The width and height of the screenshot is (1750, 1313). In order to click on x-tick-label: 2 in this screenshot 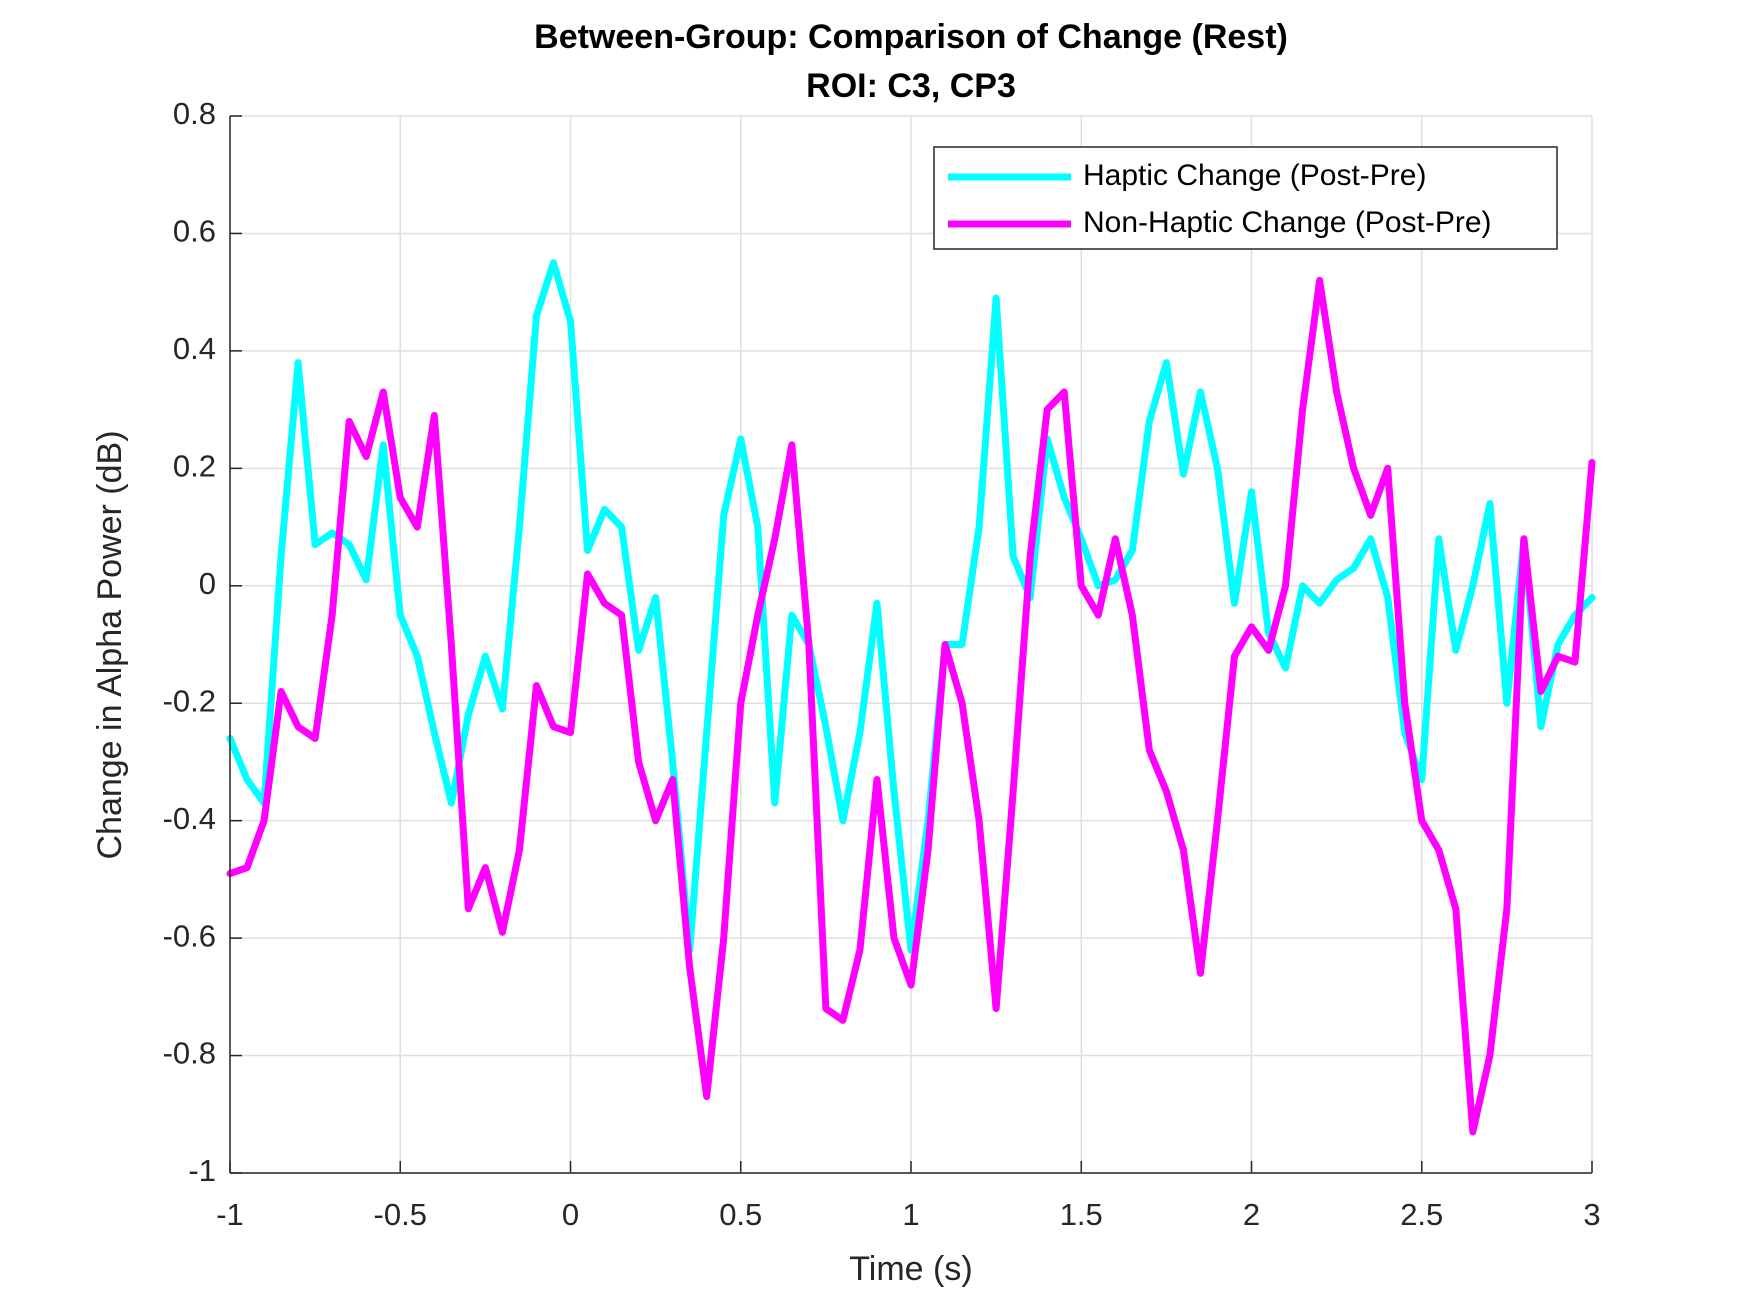, I will do `click(1251, 1214)`.